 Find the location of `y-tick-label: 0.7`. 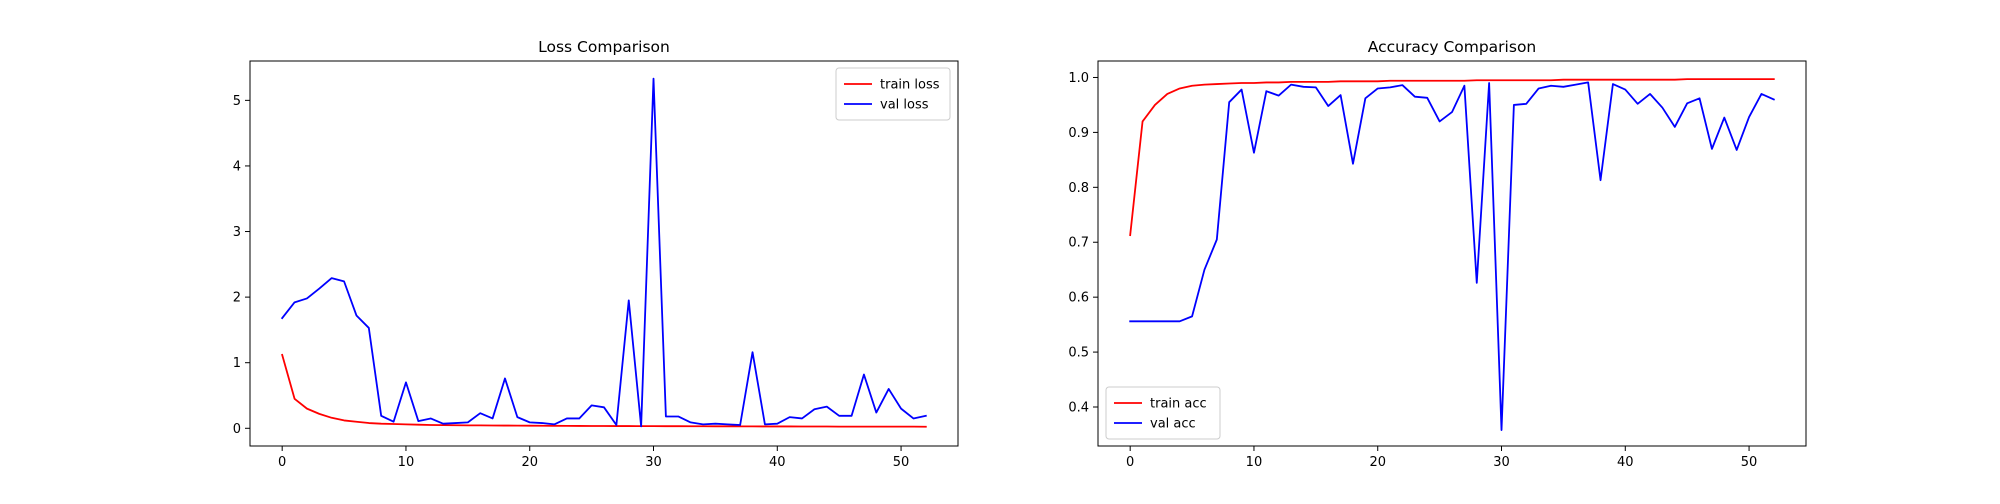

y-tick-label: 0.7 is located at coordinates (1078, 243).